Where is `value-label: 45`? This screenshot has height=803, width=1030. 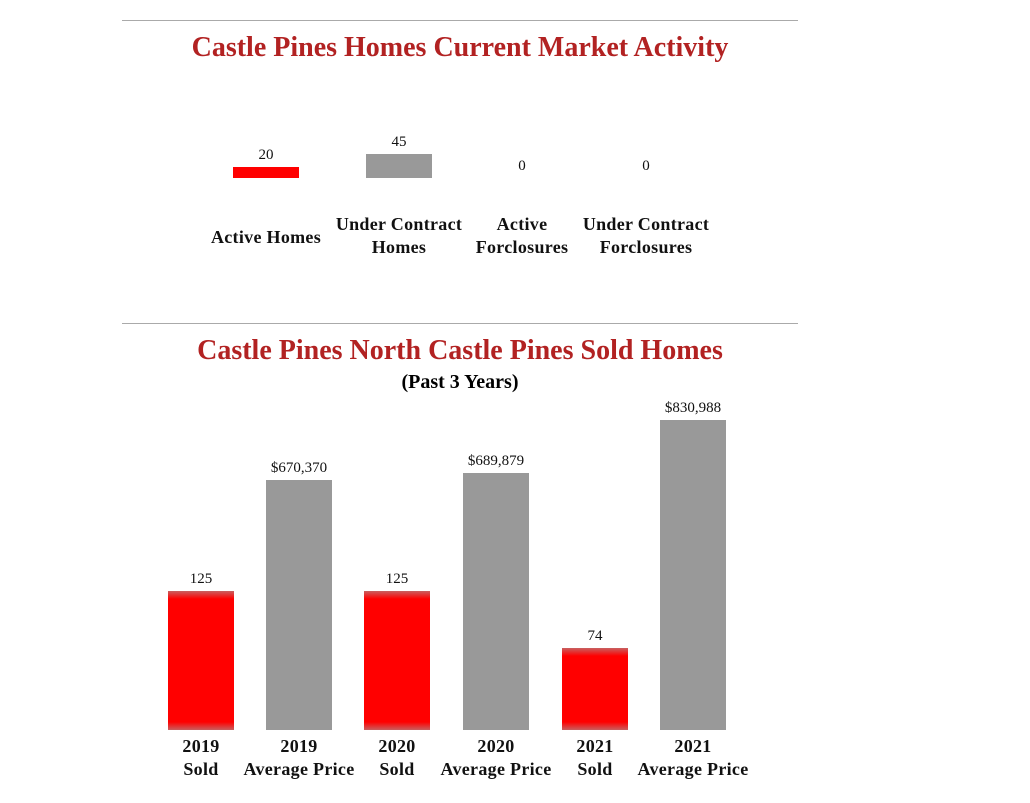
value-label: 45 is located at coordinates (399, 142).